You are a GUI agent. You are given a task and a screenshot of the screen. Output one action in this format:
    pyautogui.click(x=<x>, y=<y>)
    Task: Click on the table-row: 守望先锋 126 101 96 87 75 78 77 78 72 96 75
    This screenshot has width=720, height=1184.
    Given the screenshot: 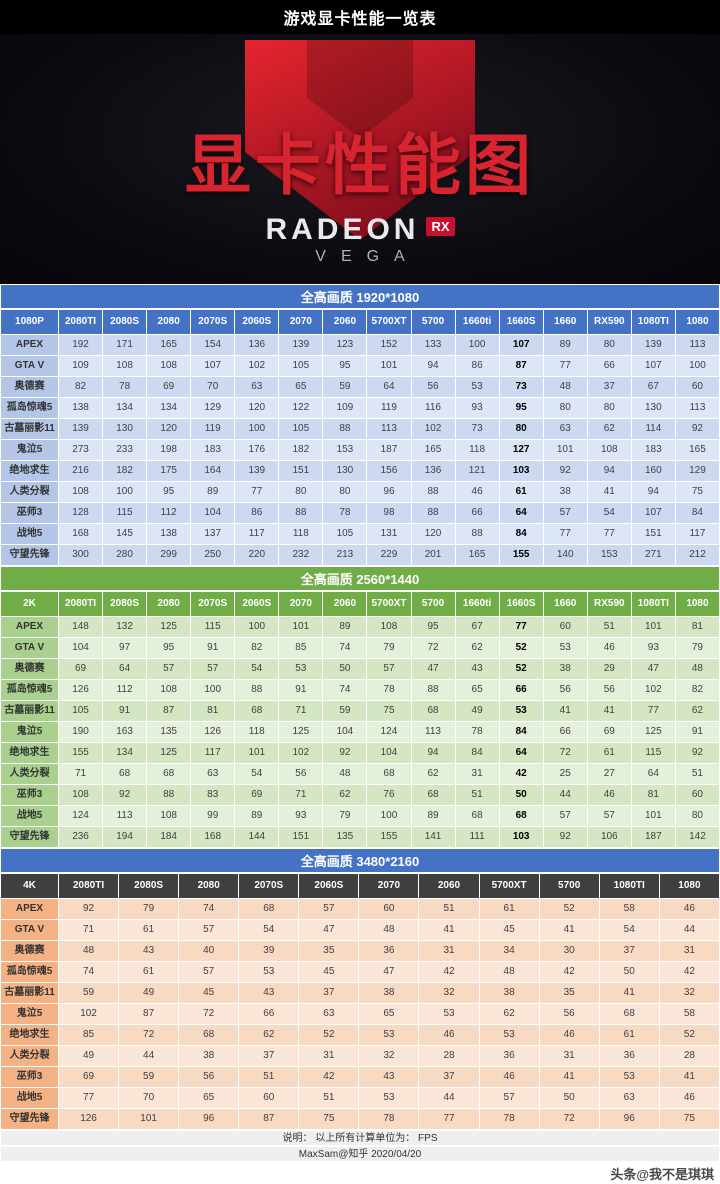 What is the action you would take?
    pyautogui.click(x=360, y=1119)
    